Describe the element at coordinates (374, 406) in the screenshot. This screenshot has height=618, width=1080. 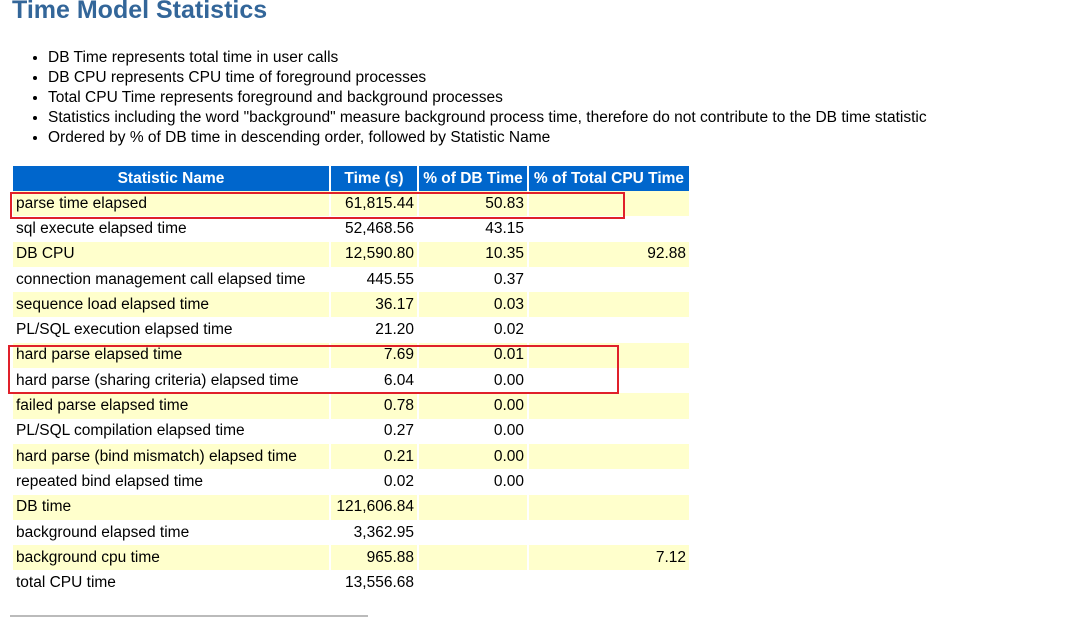
I see `time-seconds: 0.78` at that location.